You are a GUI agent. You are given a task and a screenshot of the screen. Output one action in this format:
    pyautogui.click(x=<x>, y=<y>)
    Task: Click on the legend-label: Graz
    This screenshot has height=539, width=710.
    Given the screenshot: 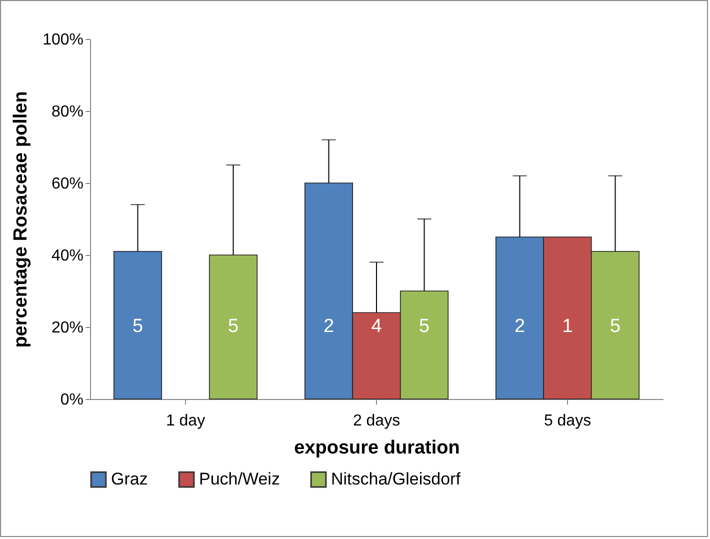 What is the action you would take?
    pyautogui.click(x=129, y=479)
    